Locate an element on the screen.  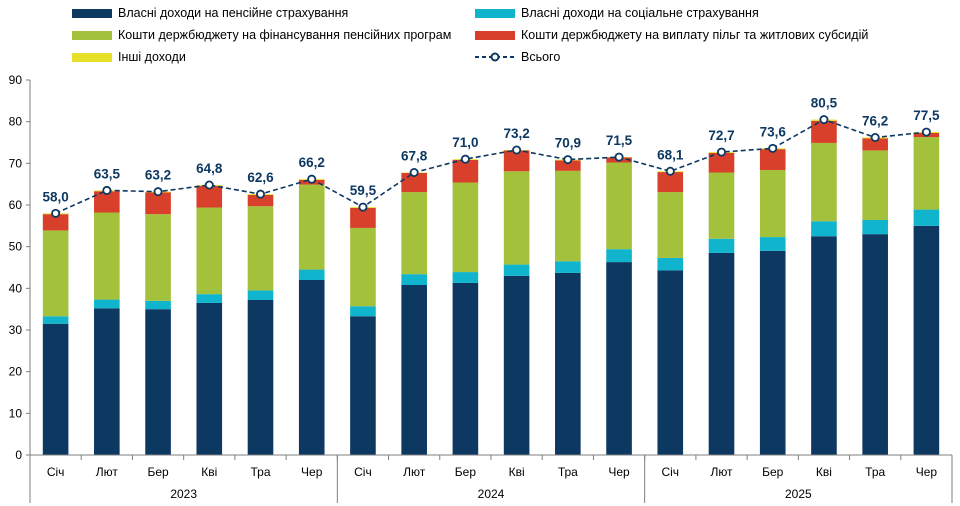
total-data-label: 63,2 is located at coordinates (158, 175).